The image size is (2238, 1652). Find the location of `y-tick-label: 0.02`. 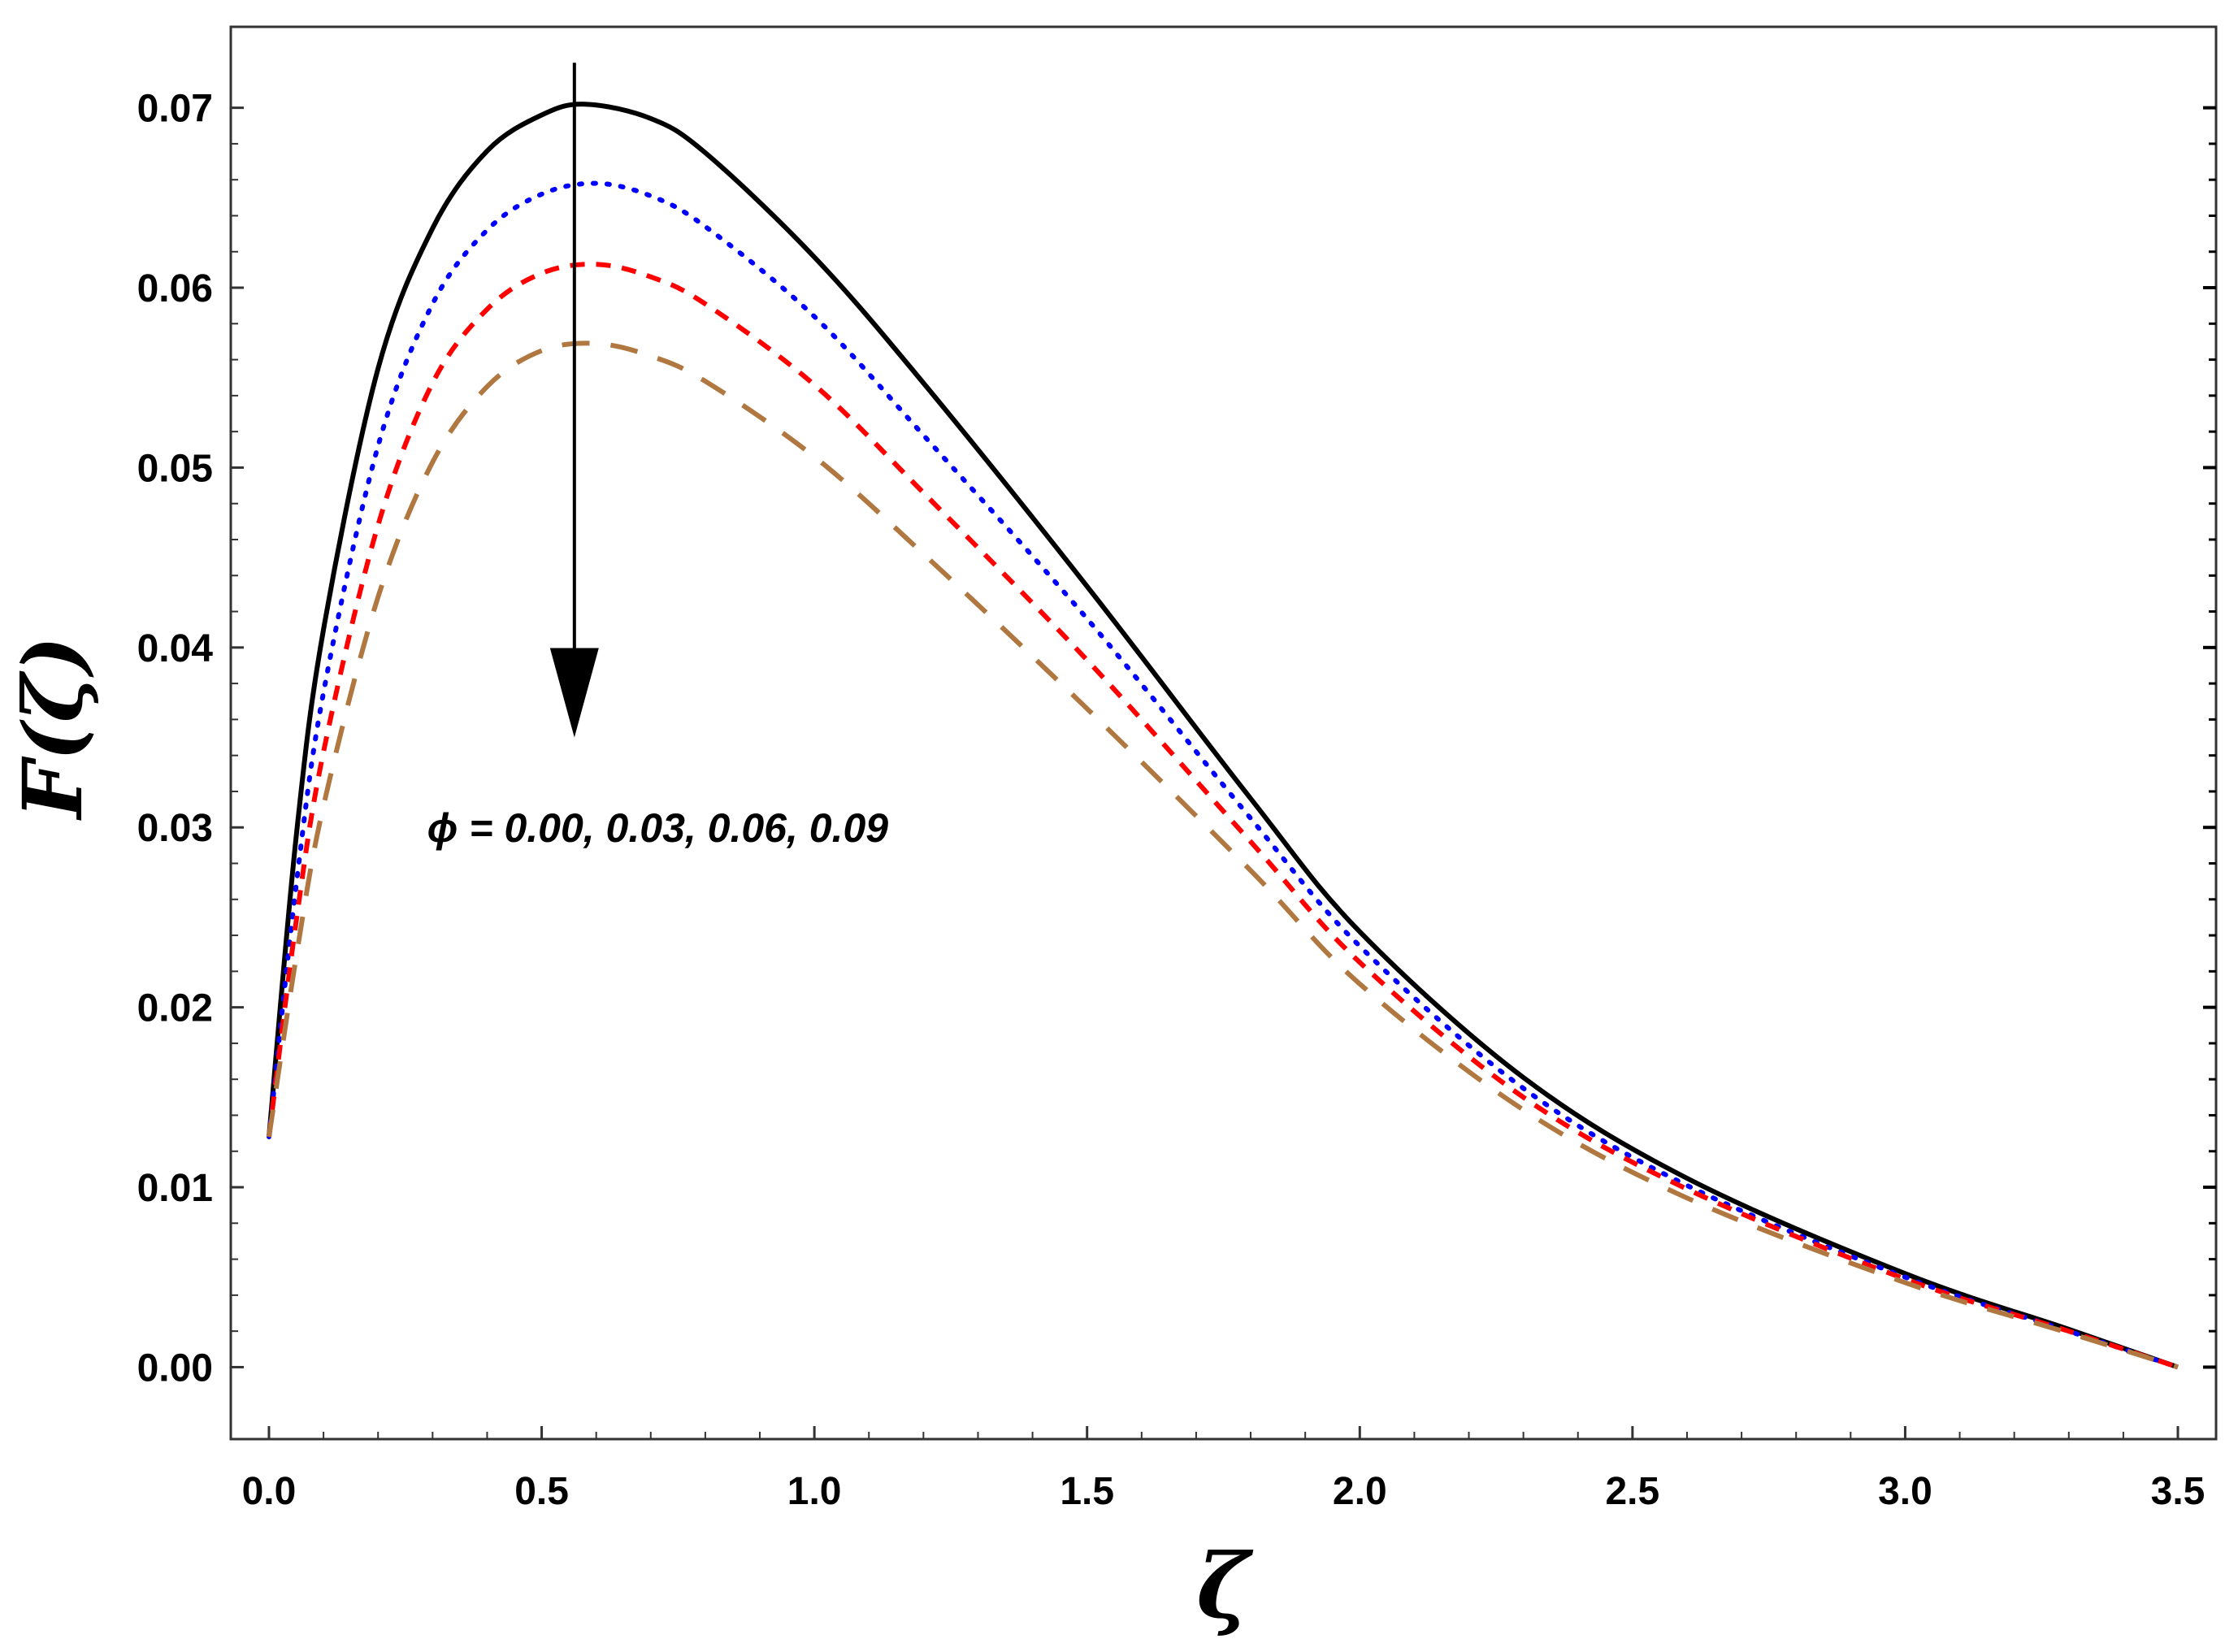

y-tick-label: 0.02 is located at coordinates (175, 1008).